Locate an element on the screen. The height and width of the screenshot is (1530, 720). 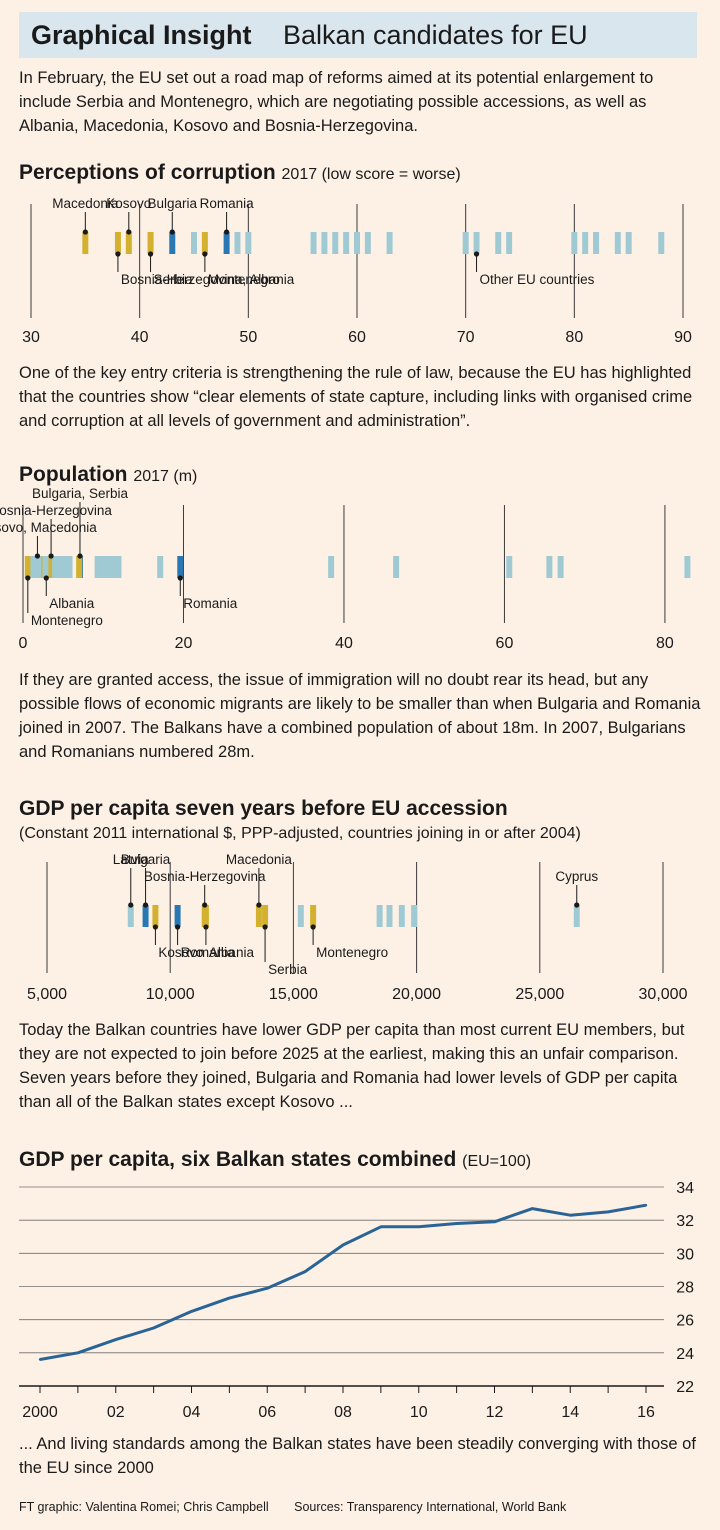
x-tick-label: 08 is located at coordinates (343, 1412).